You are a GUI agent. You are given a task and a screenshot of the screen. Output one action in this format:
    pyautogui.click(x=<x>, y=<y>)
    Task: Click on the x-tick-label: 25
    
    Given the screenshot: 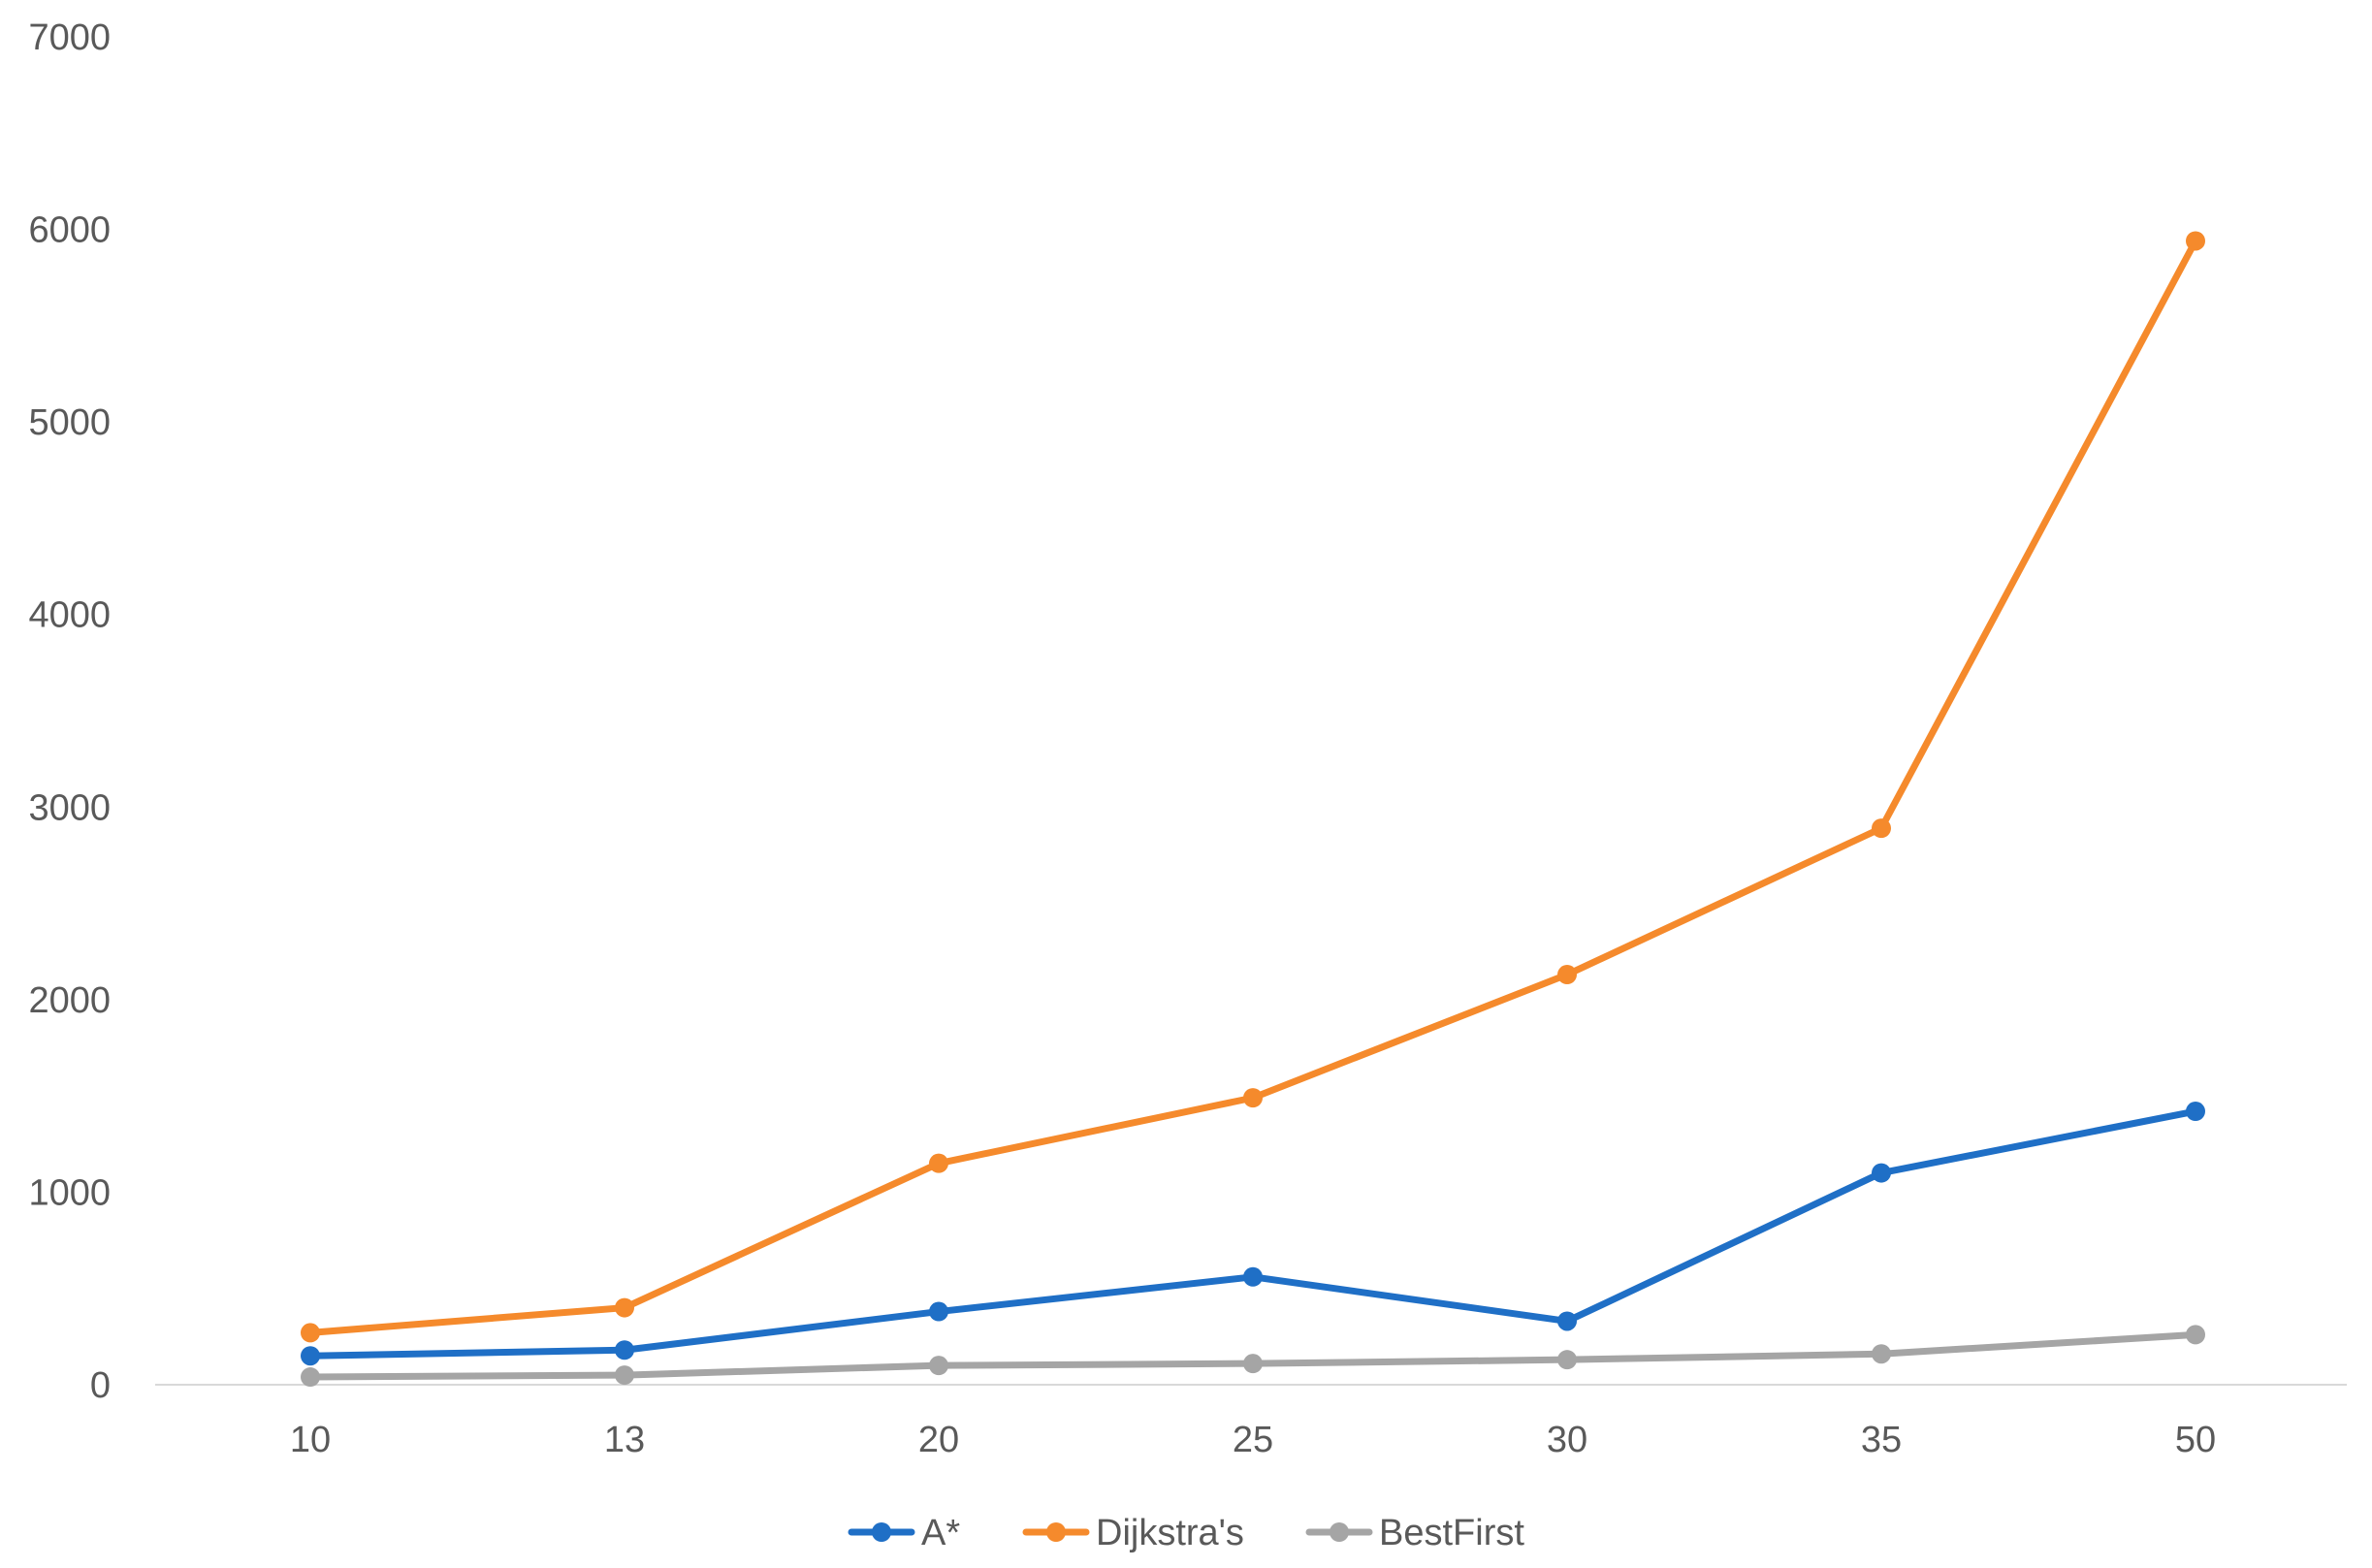 What is the action you would take?
    pyautogui.click(x=1253, y=1440)
    